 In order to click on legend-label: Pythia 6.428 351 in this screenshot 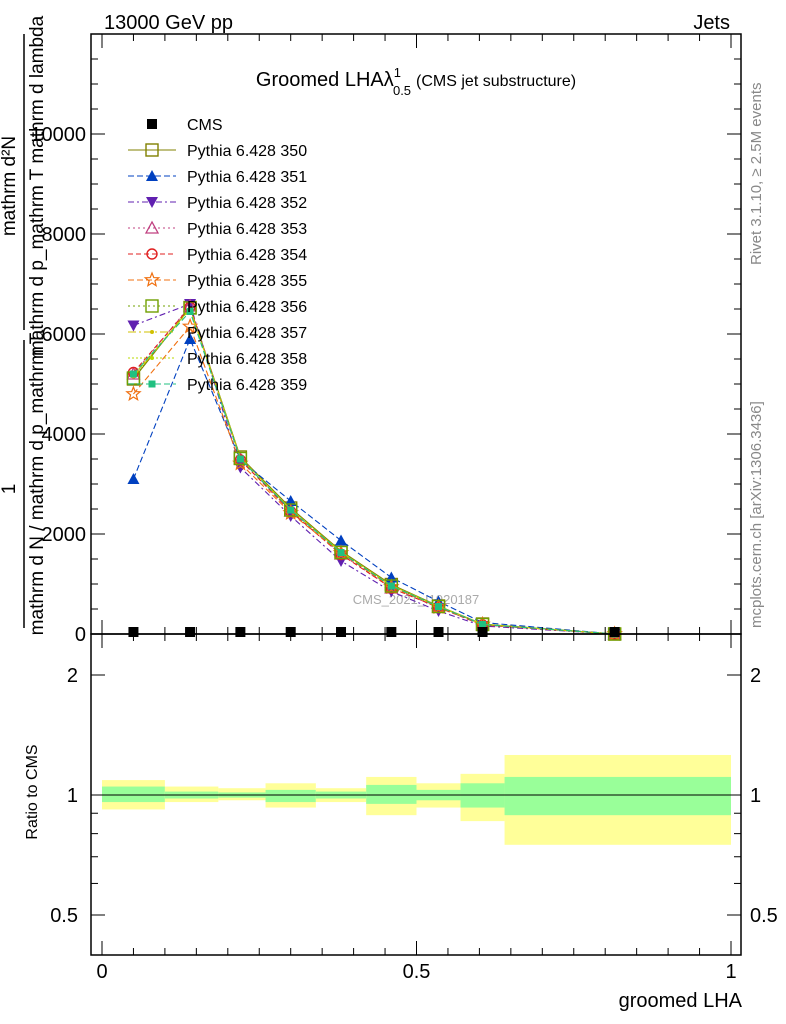, I will do `click(247, 177)`.